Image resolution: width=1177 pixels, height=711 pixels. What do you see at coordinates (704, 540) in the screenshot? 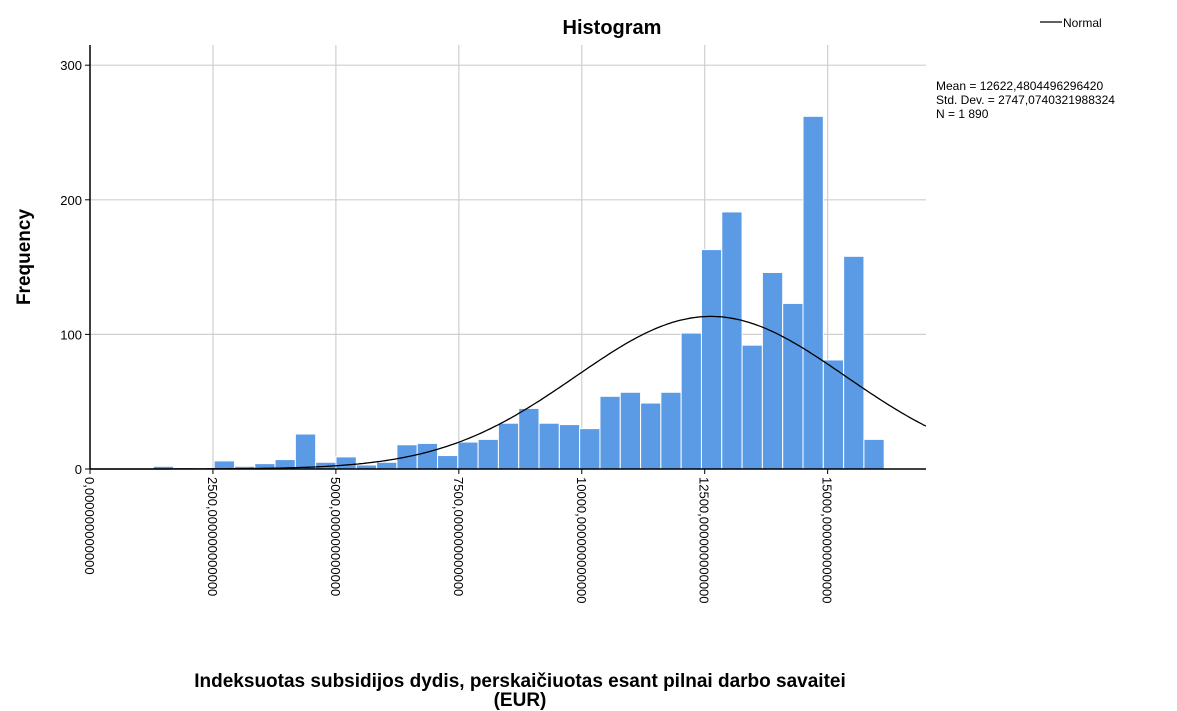
I see `x-tick-label: 12500,000000000000` at bounding box center [704, 540].